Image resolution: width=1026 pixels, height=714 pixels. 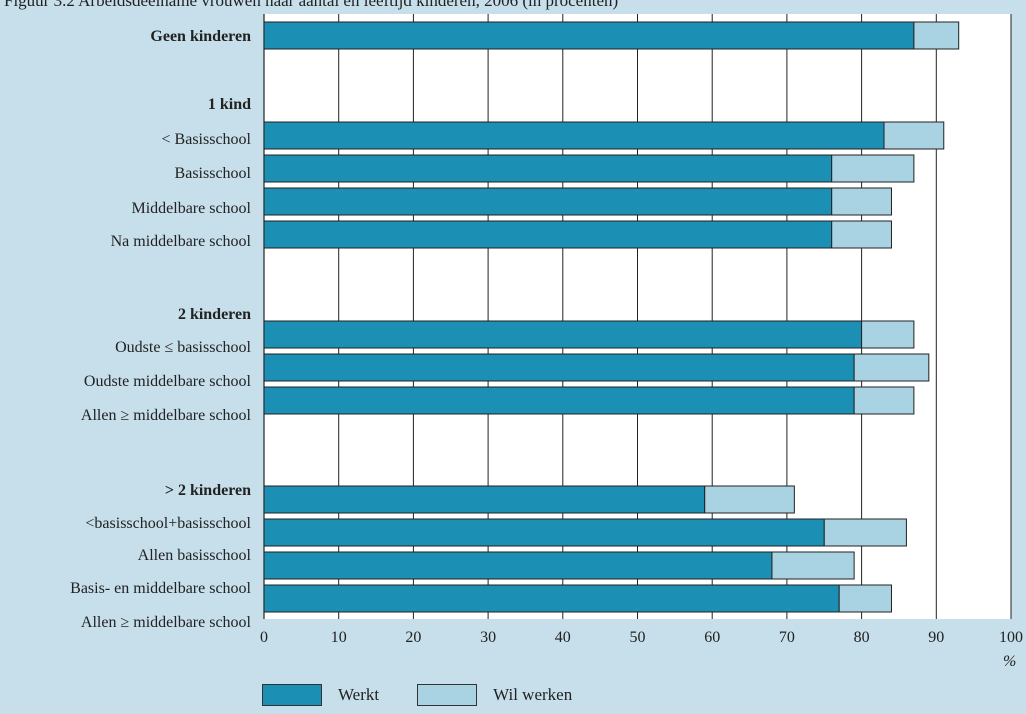 What do you see at coordinates (200, 36) in the screenshot?
I see `category-label: Geen kinderen` at bounding box center [200, 36].